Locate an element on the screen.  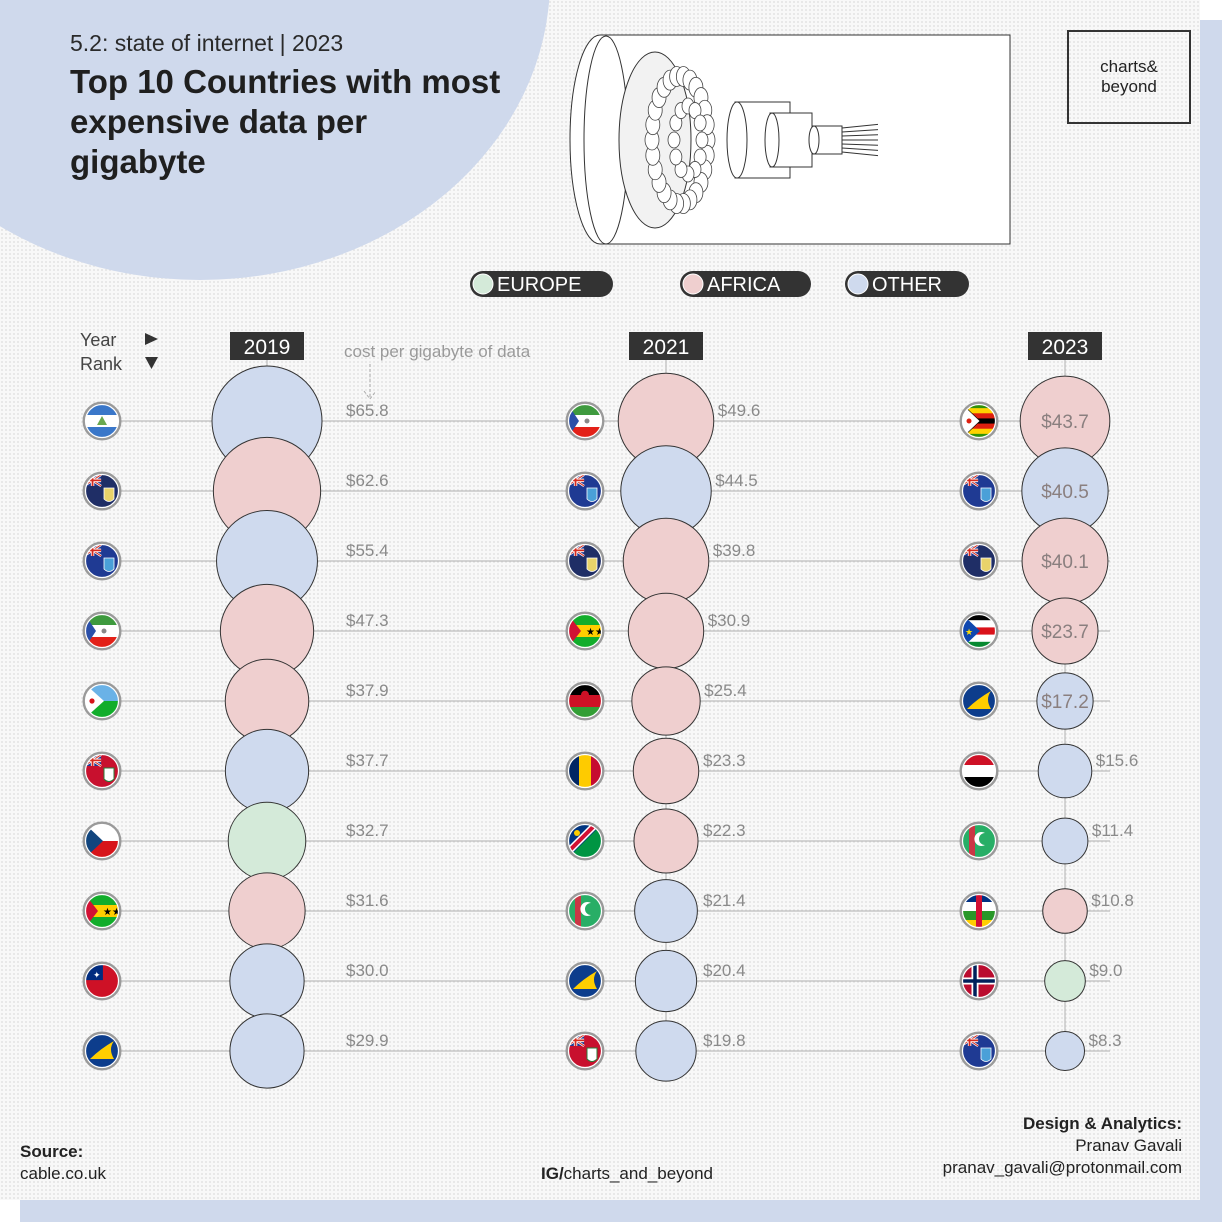
card-shadow-bottom is located at coordinates (621, 1211).